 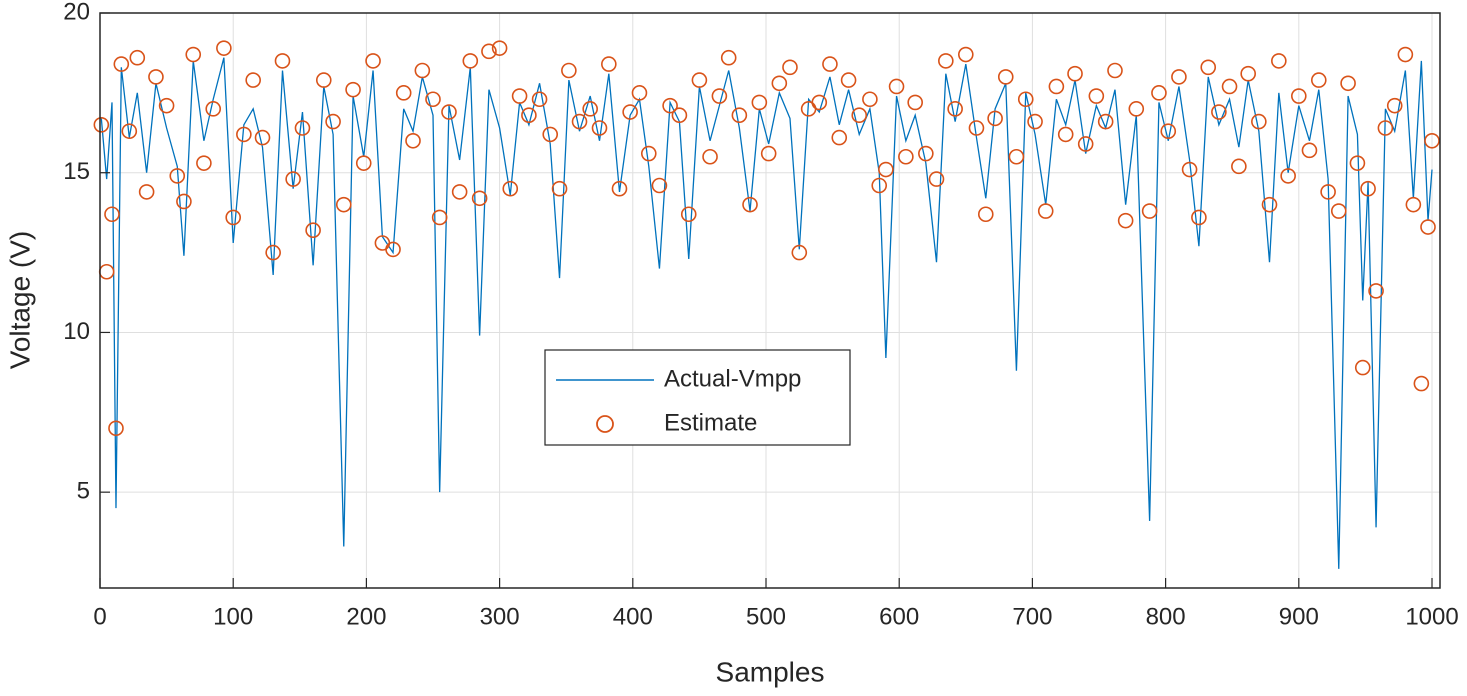 What do you see at coordinates (76, 12) in the screenshot?
I see `y-tick-label: 20` at bounding box center [76, 12].